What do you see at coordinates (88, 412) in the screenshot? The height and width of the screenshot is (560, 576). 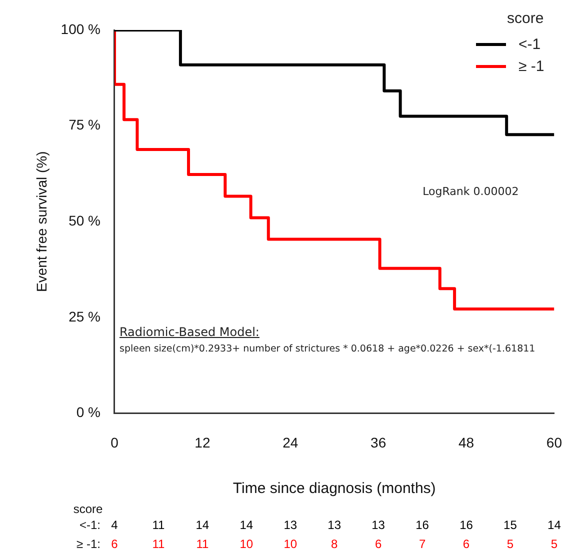 I see `y-tick-label: 0 %` at bounding box center [88, 412].